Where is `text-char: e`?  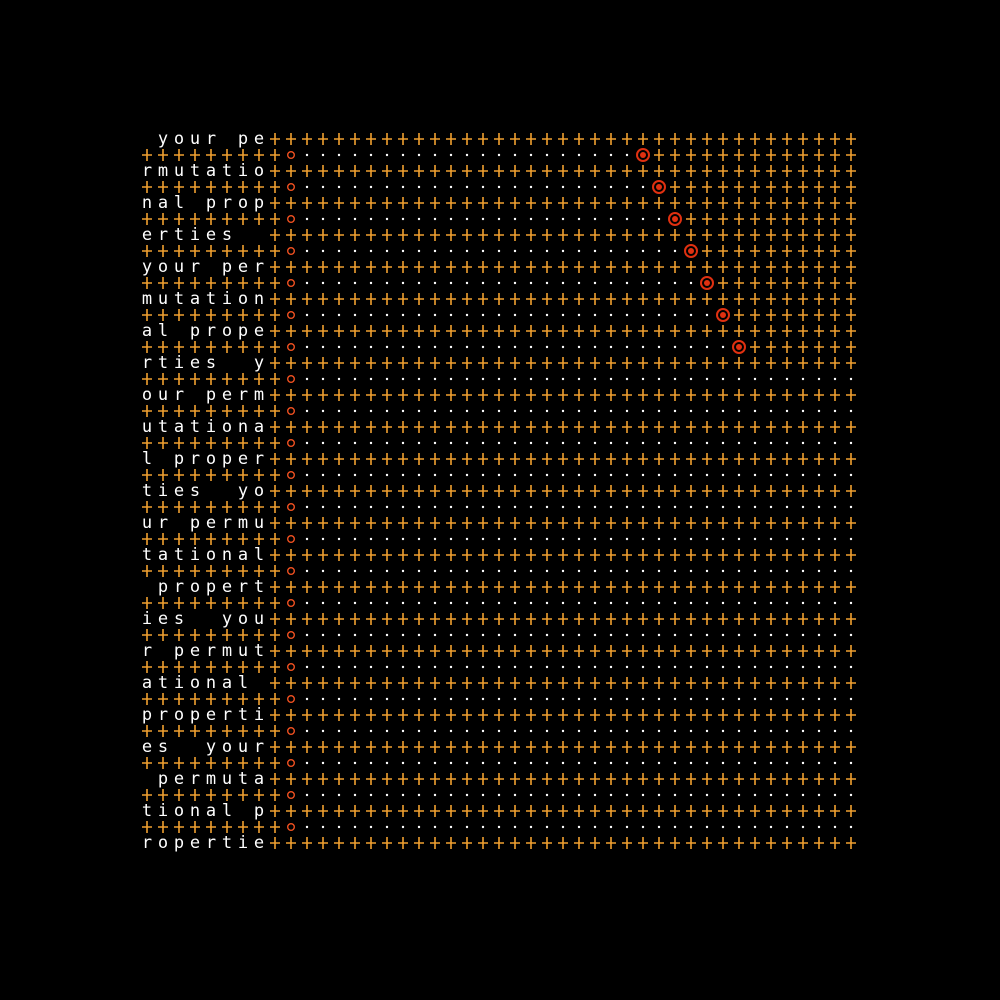 text-char: e is located at coordinates (179, 779).